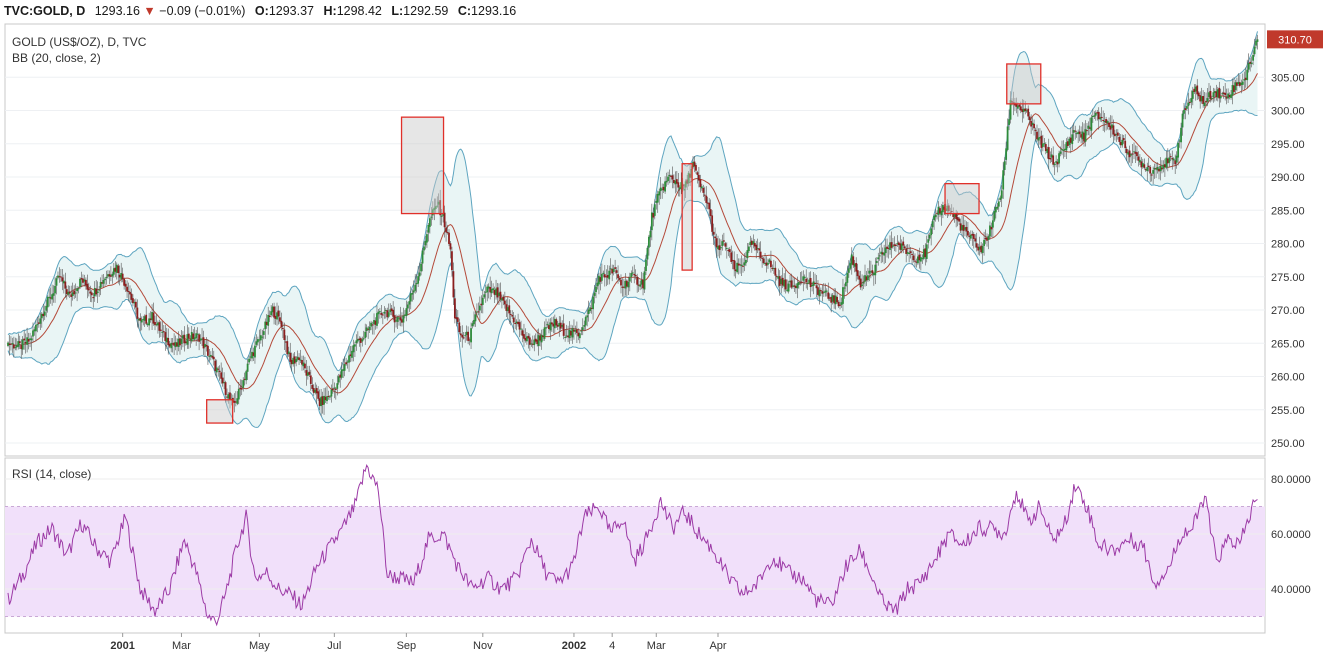  What do you see at coordinates (574, 646) in the screenshot?
I see `x-axis-label: 2002` at bounding box center [574, 646].